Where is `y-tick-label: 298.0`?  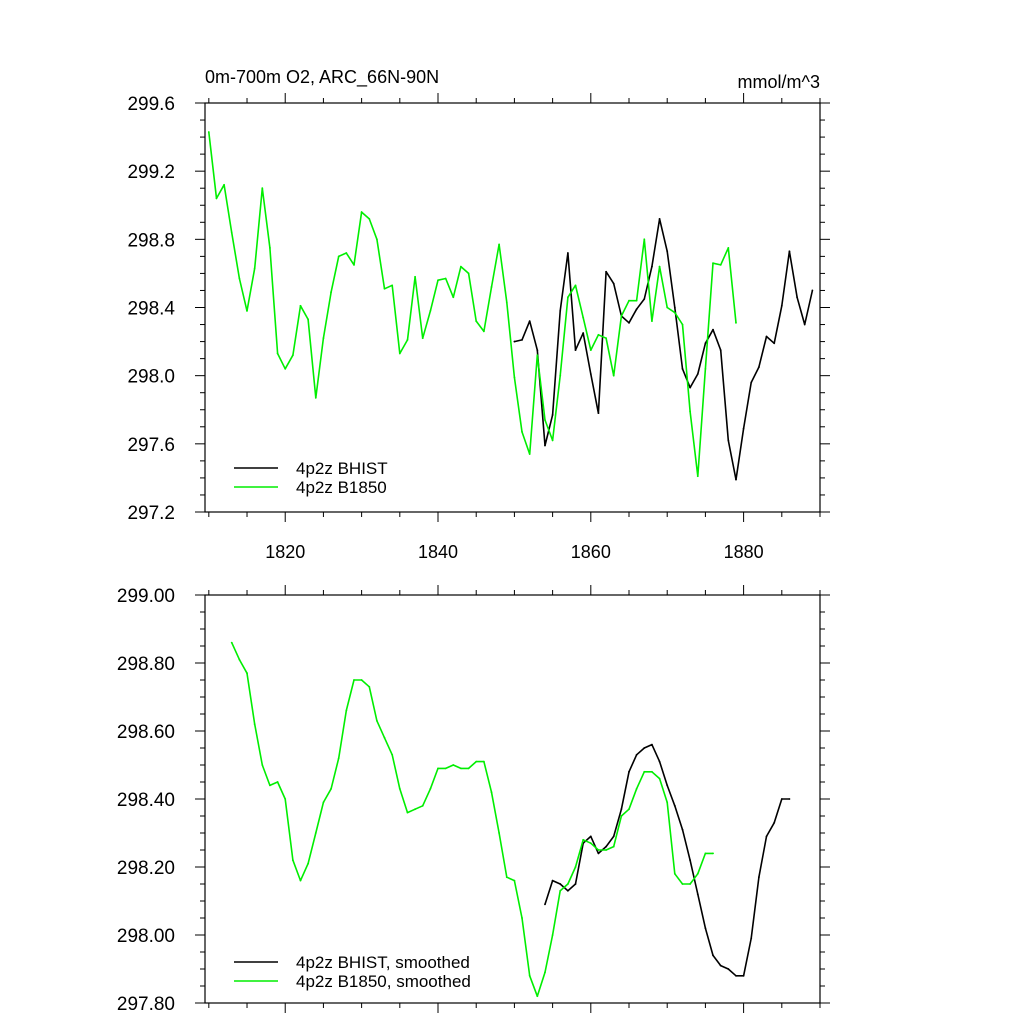 y-tick-label: 298.0 is located at coordinates (151, 377).